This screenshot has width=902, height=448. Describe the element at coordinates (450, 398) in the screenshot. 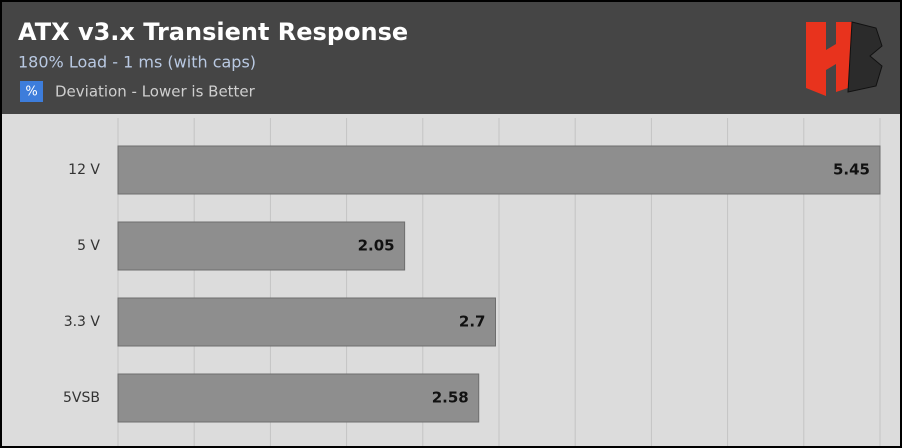

I see `data-label: 2.58` at that location.